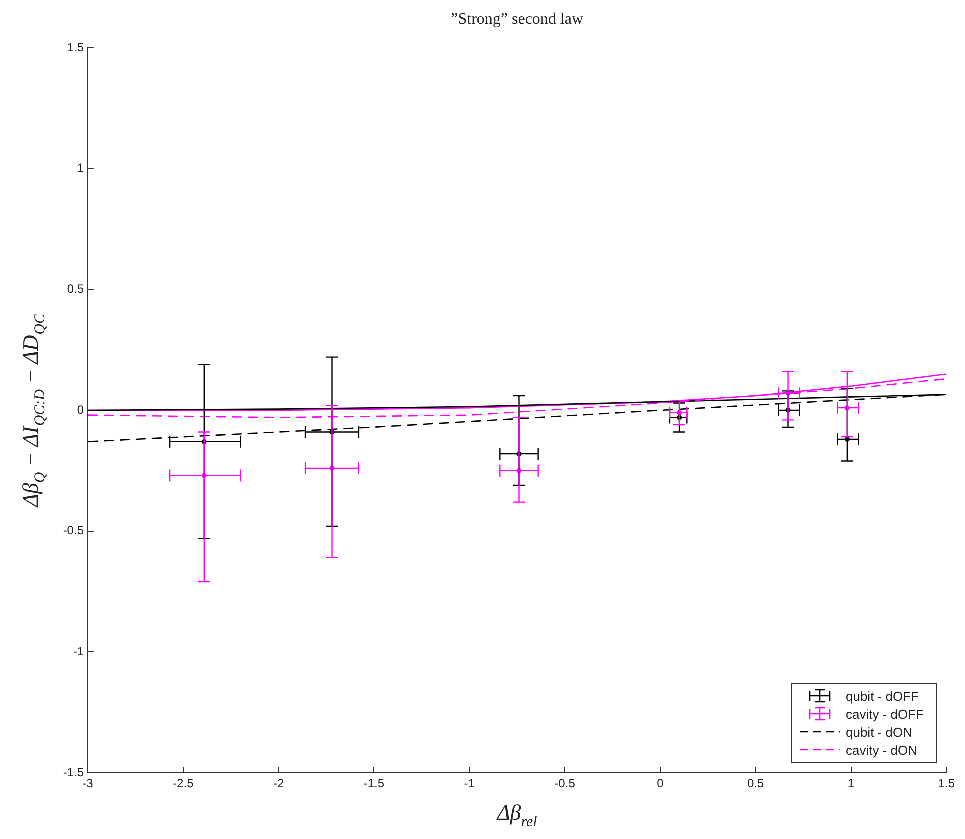  What do you see at coordinates (851, 783) in the screenshot?
I see `x-tick-label: 1` at bounding box center [851, 783].